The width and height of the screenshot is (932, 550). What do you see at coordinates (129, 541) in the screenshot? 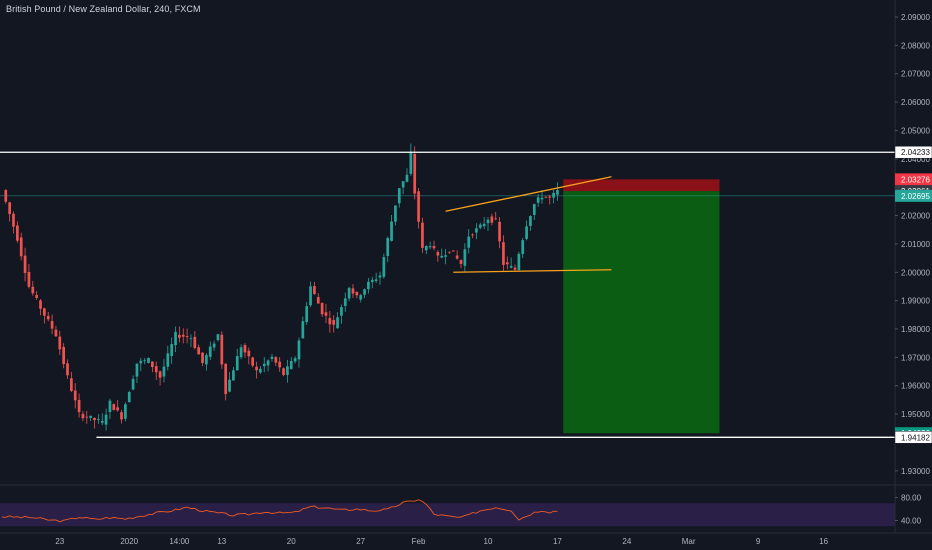
I see `time-axis-label: 2020` at bounding box center [129, 541].